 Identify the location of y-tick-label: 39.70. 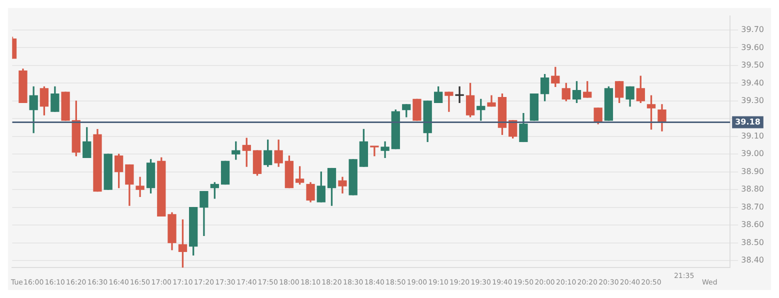
(752, 29).